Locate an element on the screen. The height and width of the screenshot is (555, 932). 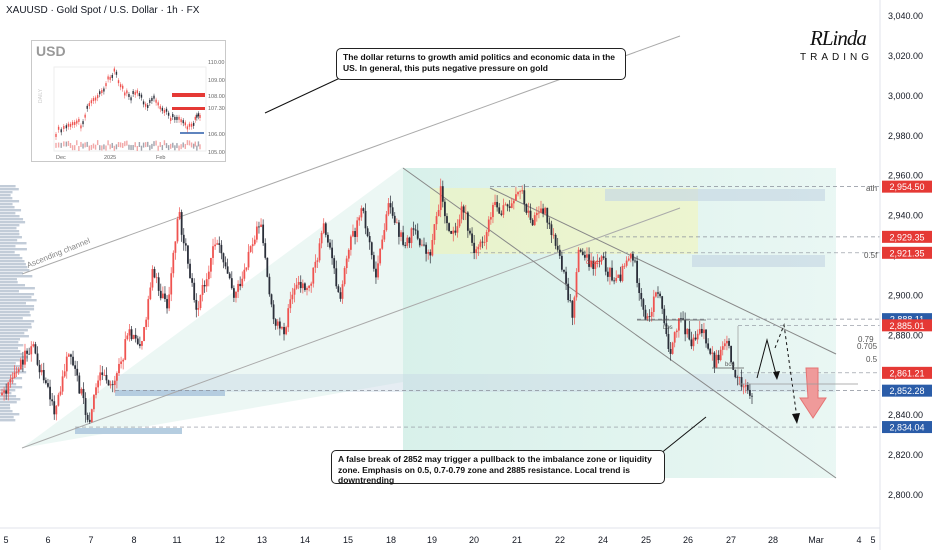
x-tick-label: 13 is located at coordinates (262, 540).